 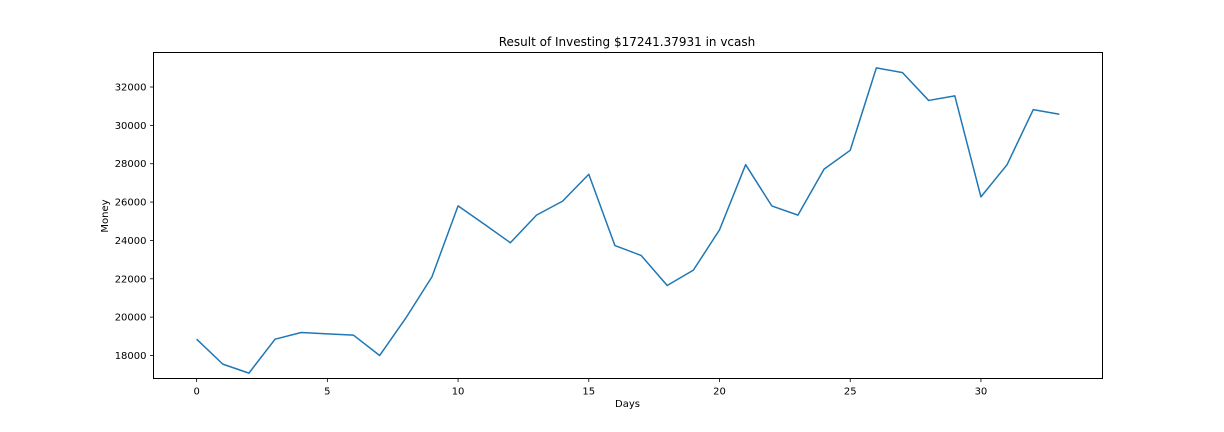 I want to click on x-tick-label: 5, so click(x=327, y=392).